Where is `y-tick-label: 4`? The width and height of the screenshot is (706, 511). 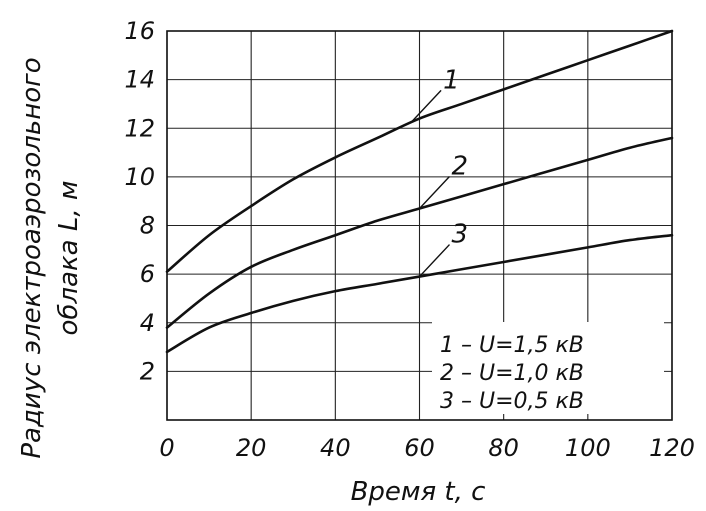 y-tick-label: 4 is located at coordinates (147, 323).